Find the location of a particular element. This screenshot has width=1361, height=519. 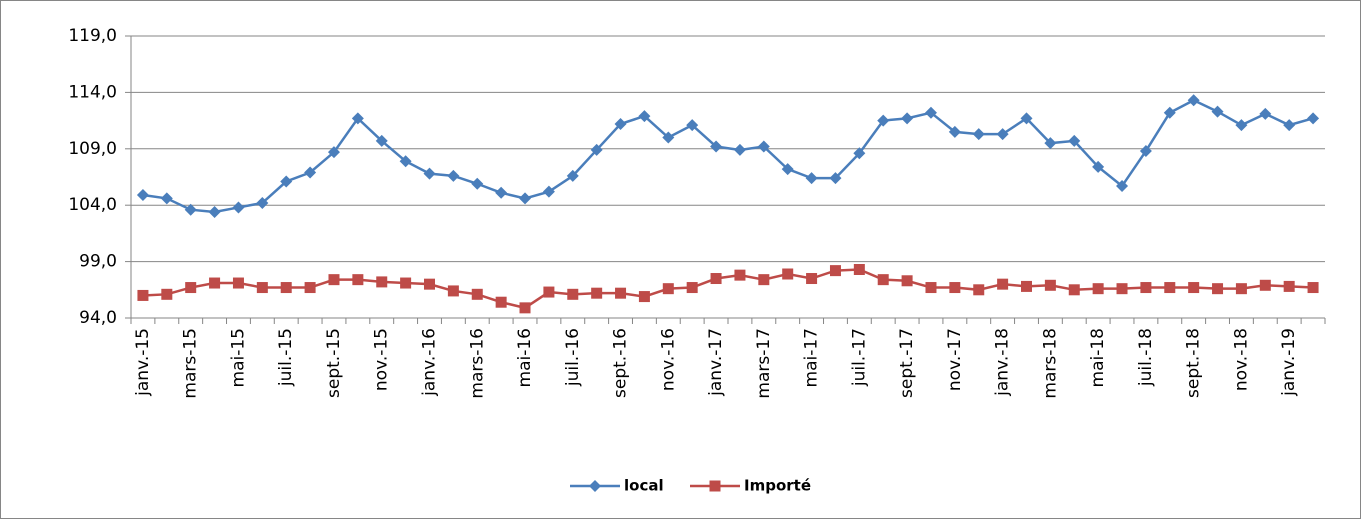

legend-label: local is located at coordinates (644, 486).